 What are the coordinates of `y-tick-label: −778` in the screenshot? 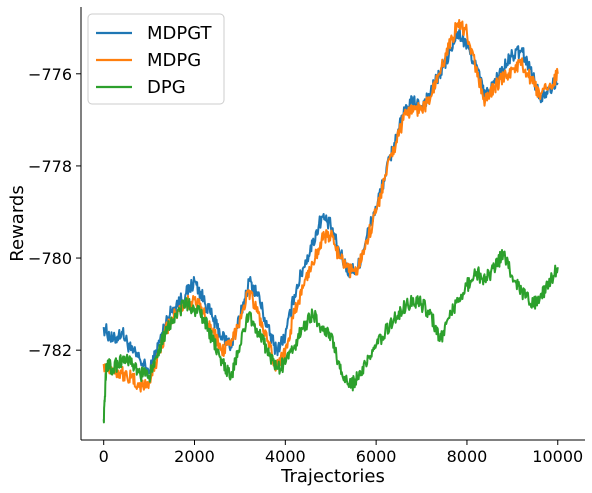 It's located at (50, 166).